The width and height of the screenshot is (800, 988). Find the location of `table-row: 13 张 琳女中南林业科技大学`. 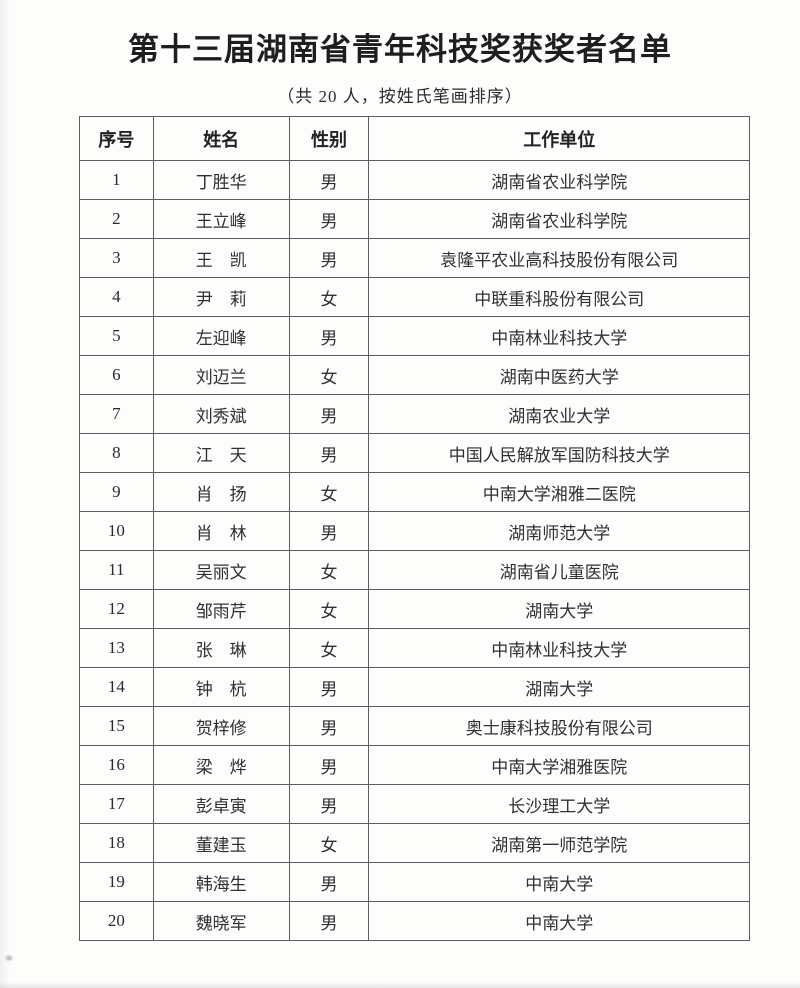

table-row: 13 张 琳女中南林业科技大学 is located at coordinates (414, 648).